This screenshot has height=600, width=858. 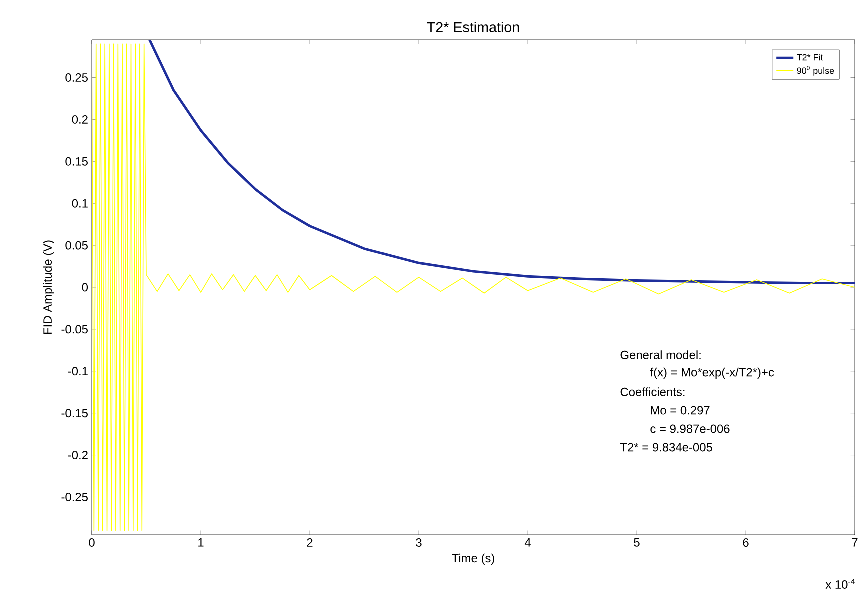 What do you see at coordinates (527, 542) in the screenshot?
I see `x-tick-label: 4` at bounding box center [527, 542].